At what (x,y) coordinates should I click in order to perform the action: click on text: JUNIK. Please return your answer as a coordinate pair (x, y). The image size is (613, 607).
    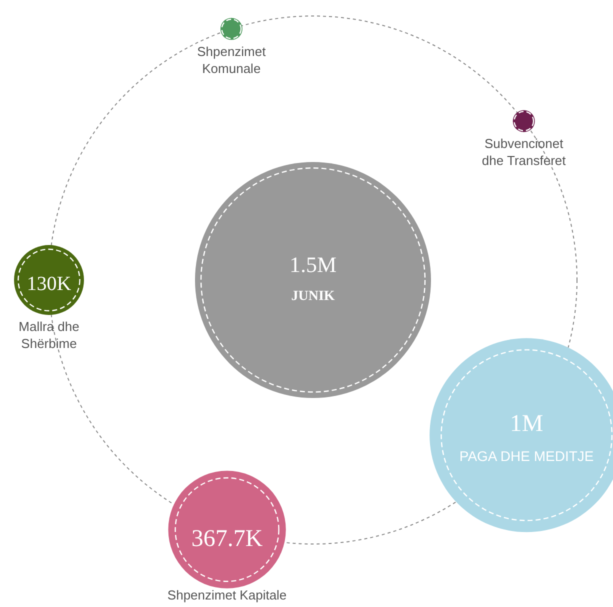
    Looking at the image, I should click on (313, 296).